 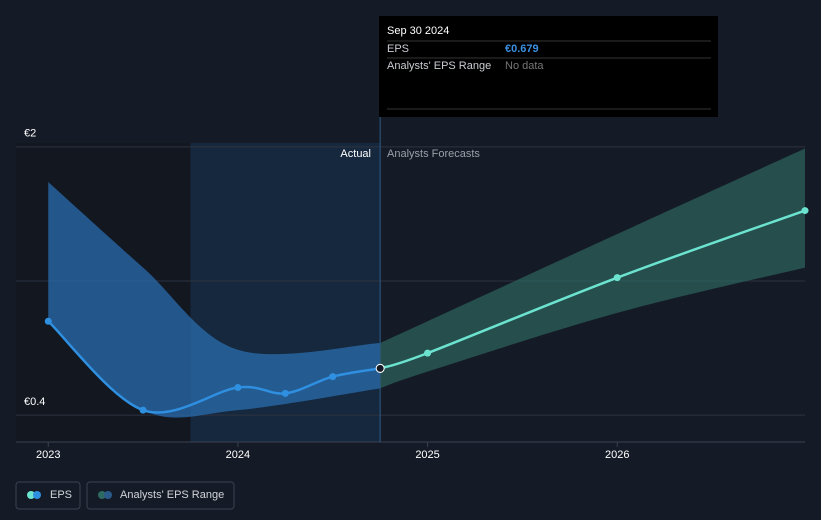 What do you see at coordinates (418, 31) in the screenshot?
I see `tooltip-date: Sep 30 2024` at bounding box center [418, 31].